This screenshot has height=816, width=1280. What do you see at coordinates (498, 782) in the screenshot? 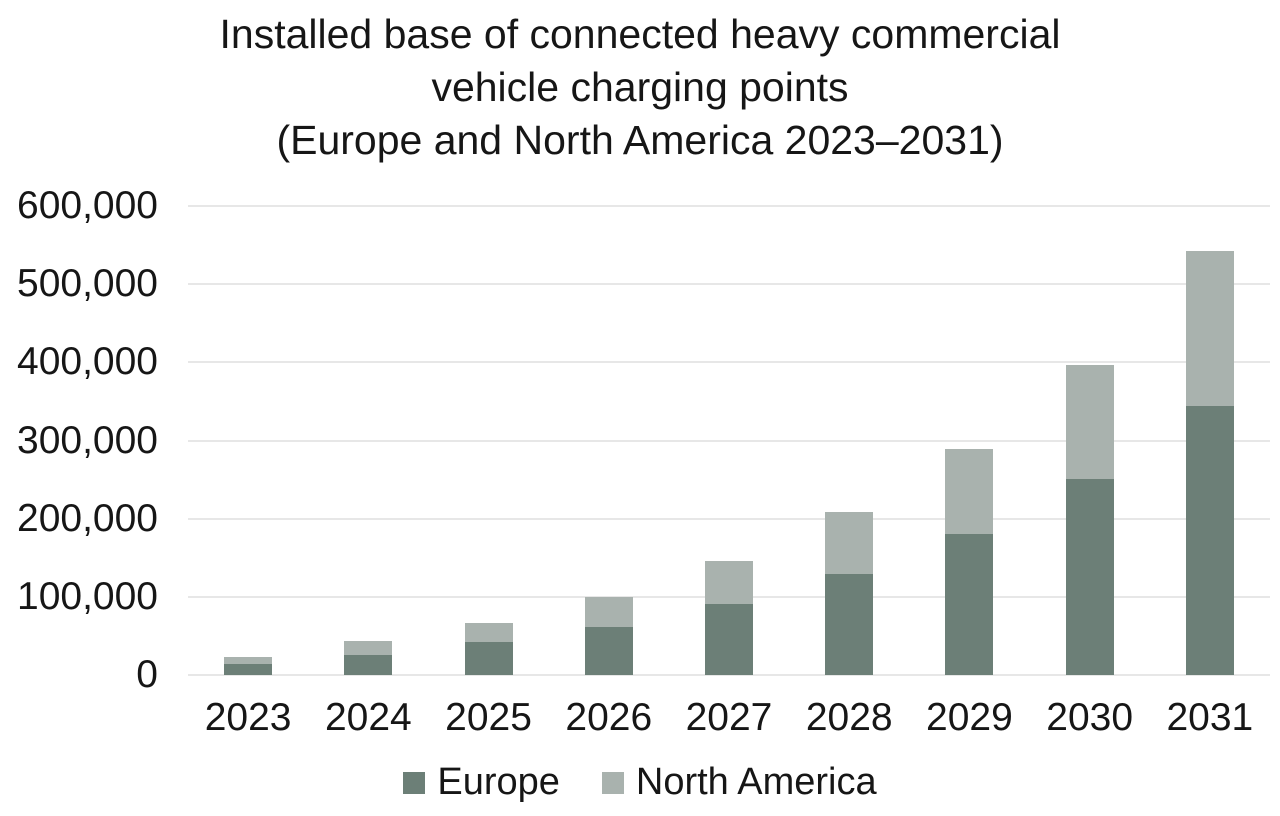
I see `legend-label-europe: Europe` at bounding box center [498, 782].